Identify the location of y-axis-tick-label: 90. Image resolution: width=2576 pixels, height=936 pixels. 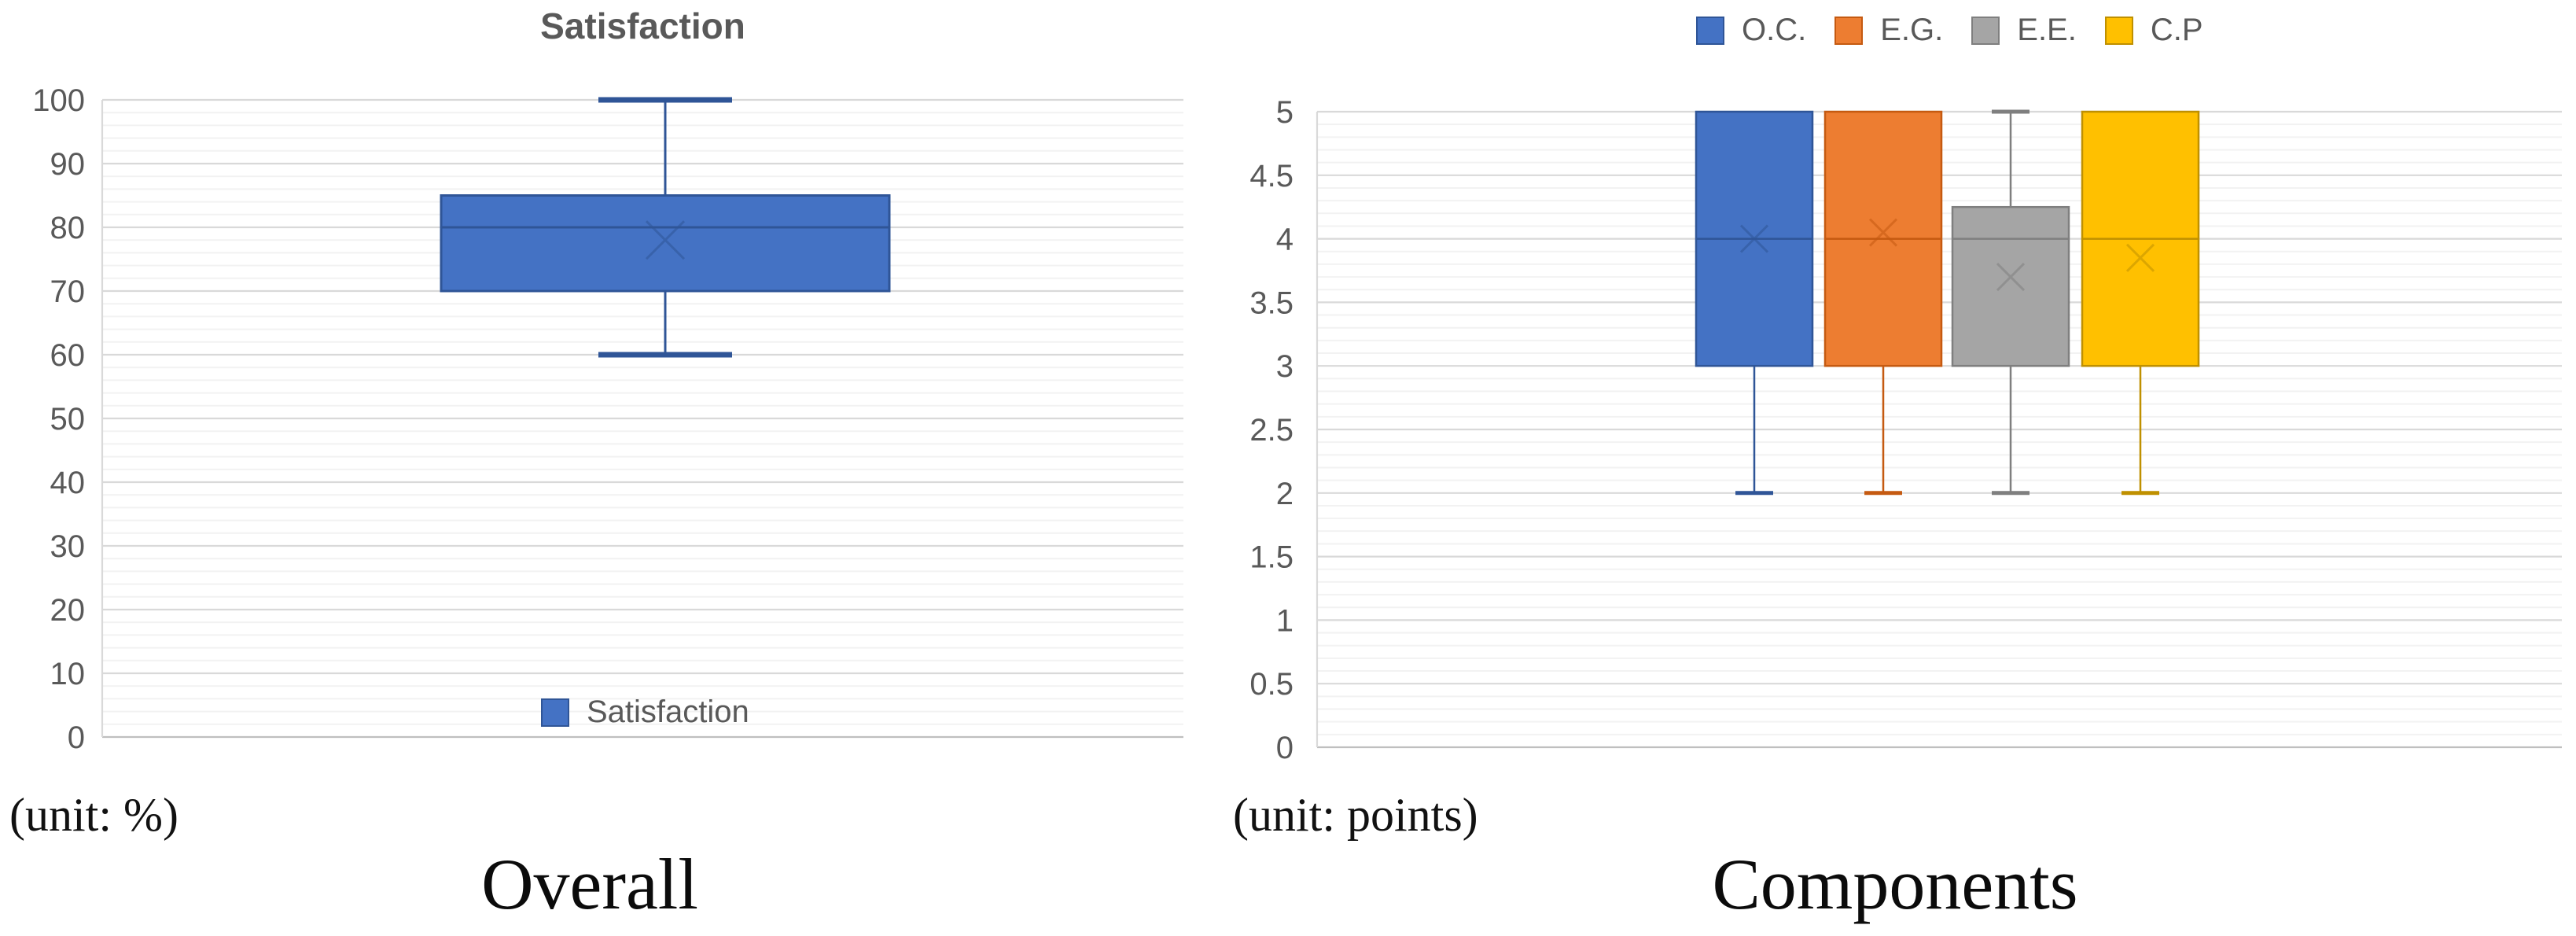
(68, 164).